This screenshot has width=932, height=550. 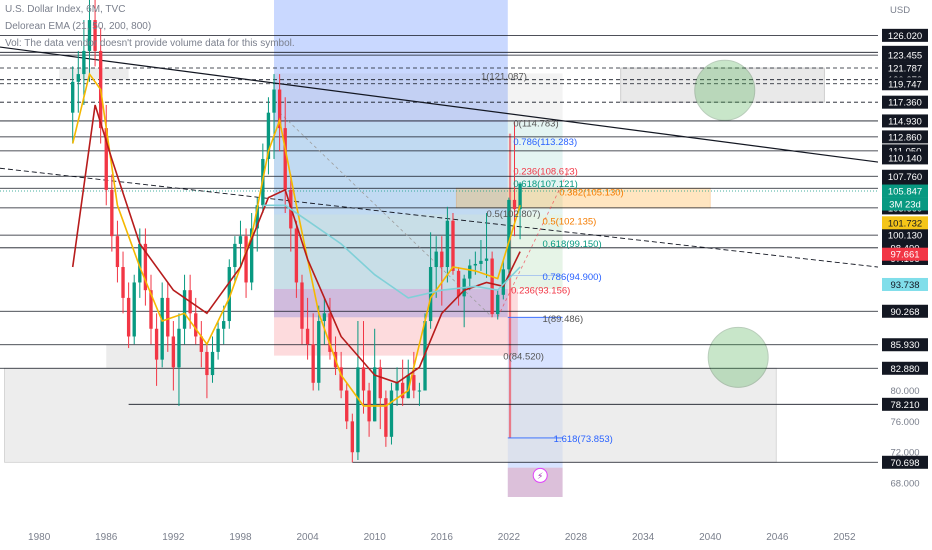 What do you see at coordinates (905, 137) in the screenshot?
I see `price-level-text: 112.860` at bounding box center [905, 137].